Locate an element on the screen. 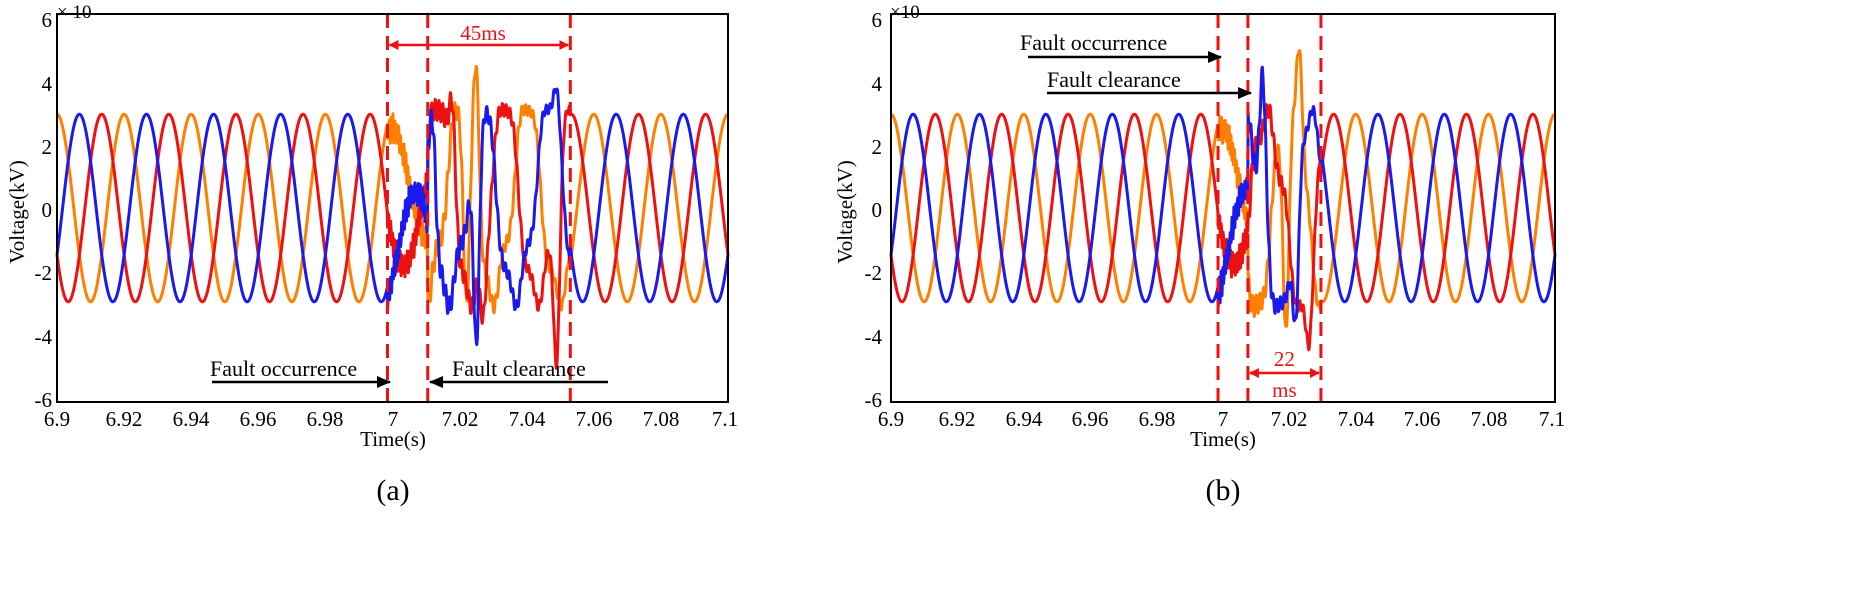  panel-label: (a) is located at coordinates (392, 490).